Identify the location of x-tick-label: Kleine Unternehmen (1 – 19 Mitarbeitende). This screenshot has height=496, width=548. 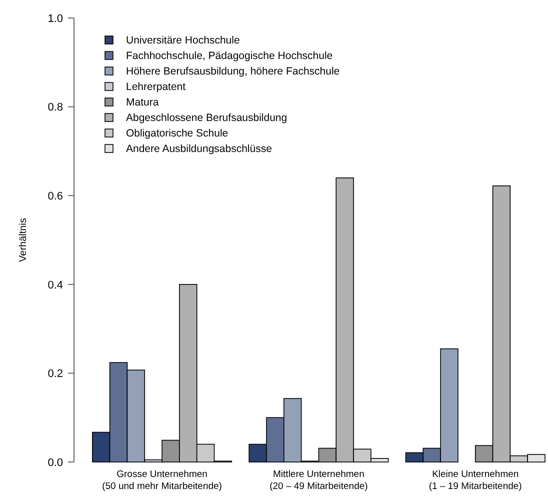
(475, 480).